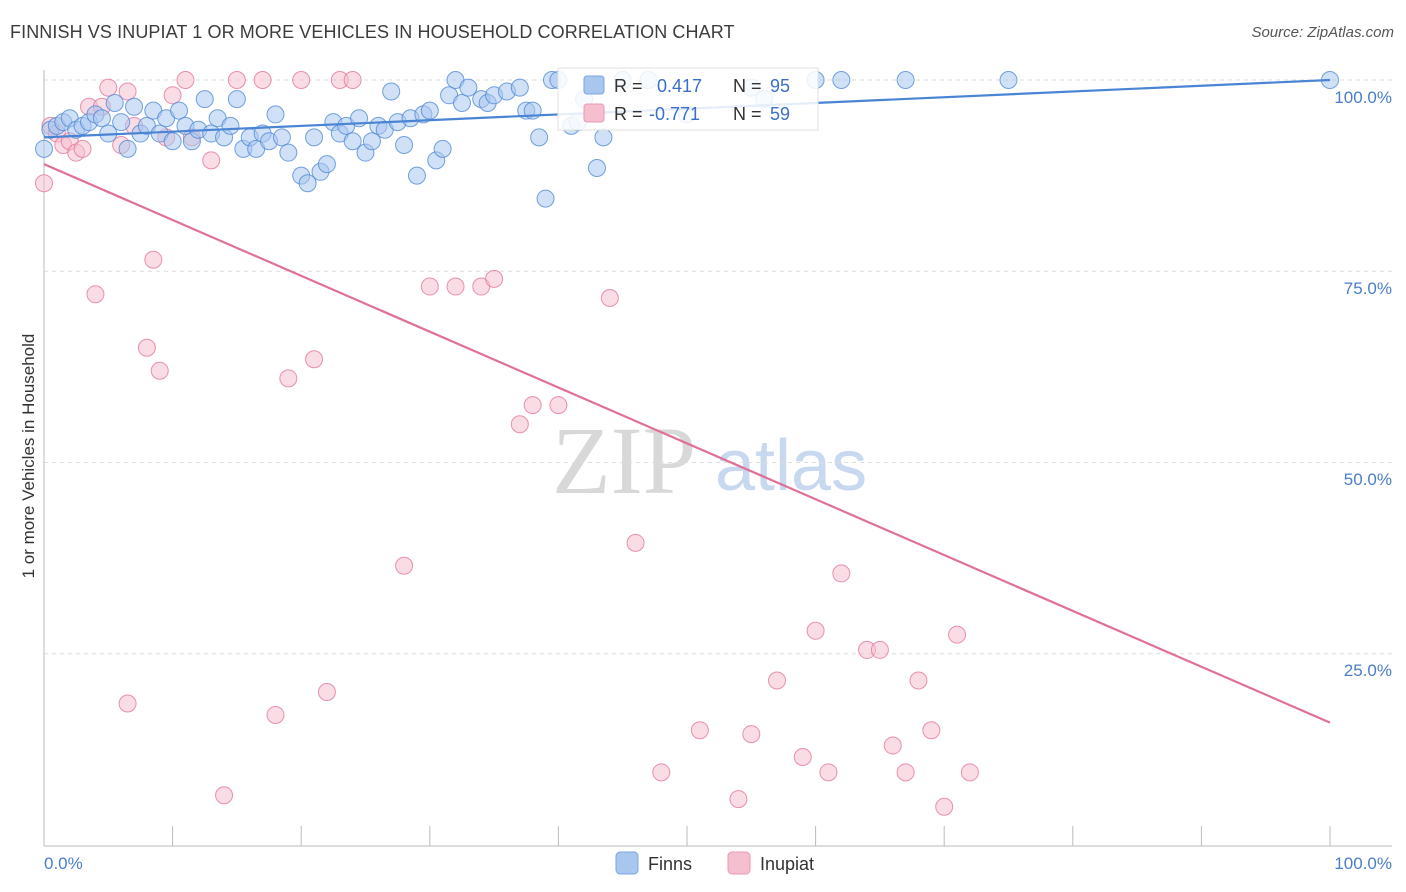 The width and height of the screenshot is (1406, 892). What do you see at coordinates (714, 863) in the screenshot?
I see `series-legend: Finns Inupiat` at bounding box center [714, 863].